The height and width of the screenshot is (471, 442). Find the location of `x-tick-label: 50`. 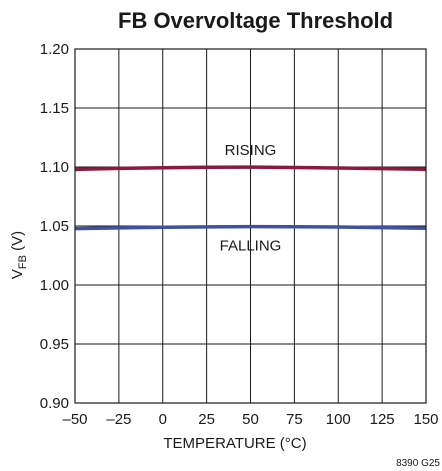

x-tick-label: 50 is located at coordinates (250, 419).